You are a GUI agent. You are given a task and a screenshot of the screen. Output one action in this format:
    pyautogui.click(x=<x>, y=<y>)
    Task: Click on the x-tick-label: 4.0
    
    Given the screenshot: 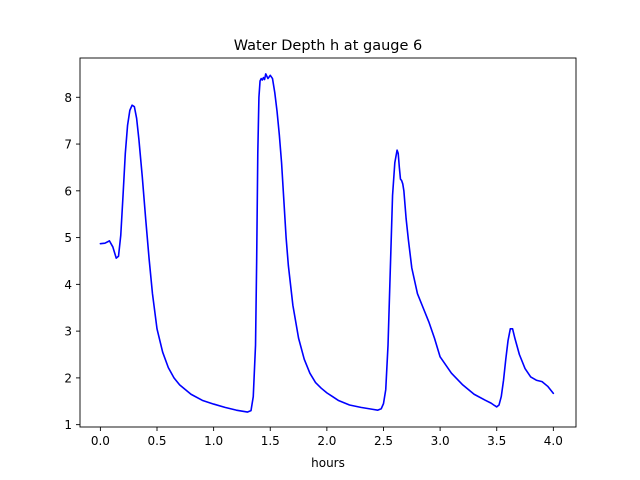 What is the action you would take?
    pyautogui.click(x=553, y=441)
    